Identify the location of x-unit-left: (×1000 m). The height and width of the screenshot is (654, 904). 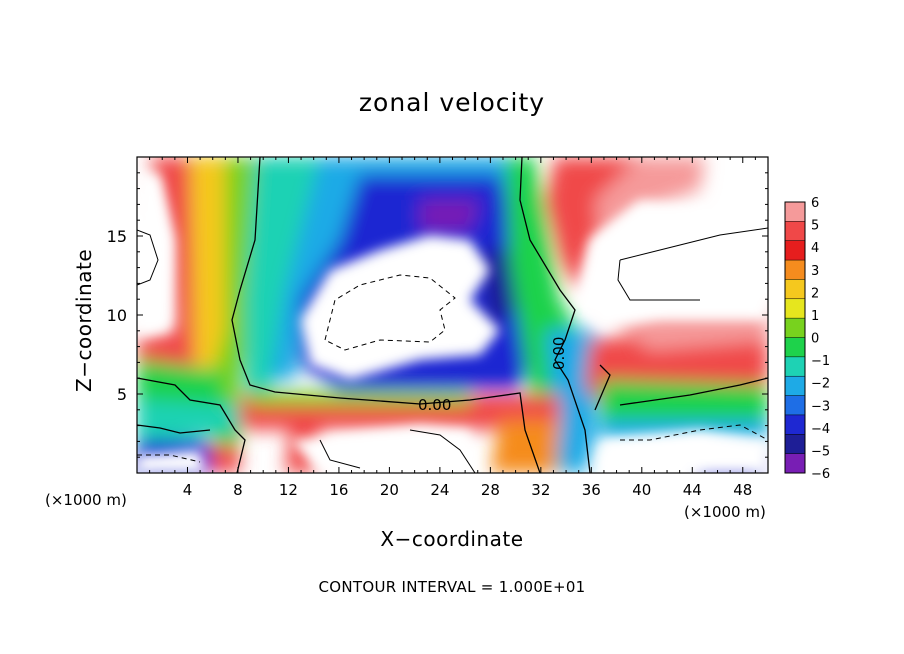
(86, 500).